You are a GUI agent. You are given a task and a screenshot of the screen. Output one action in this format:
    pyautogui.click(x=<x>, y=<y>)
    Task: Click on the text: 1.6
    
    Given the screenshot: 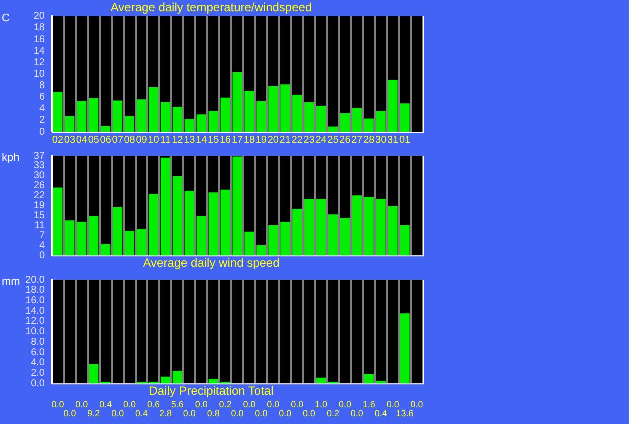 What is the action you would take?
    pyautogui.click(x=369, y=404)
    